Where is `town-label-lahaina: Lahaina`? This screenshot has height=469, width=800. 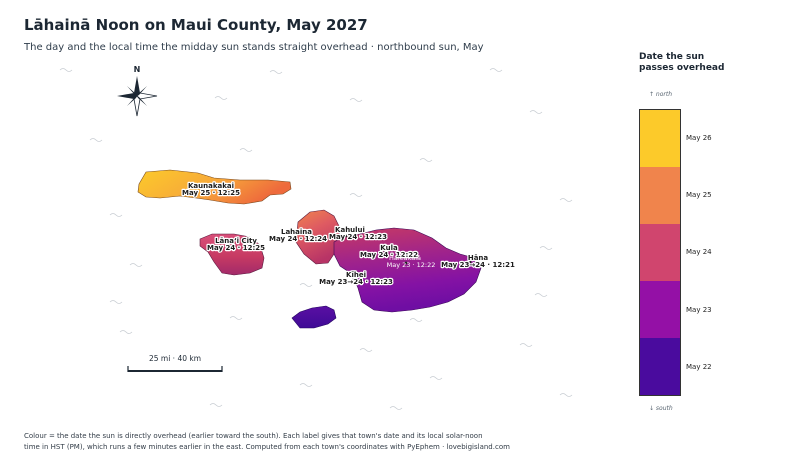
town-label-lahaina: Lahaina is located at coordinates (296, 232).